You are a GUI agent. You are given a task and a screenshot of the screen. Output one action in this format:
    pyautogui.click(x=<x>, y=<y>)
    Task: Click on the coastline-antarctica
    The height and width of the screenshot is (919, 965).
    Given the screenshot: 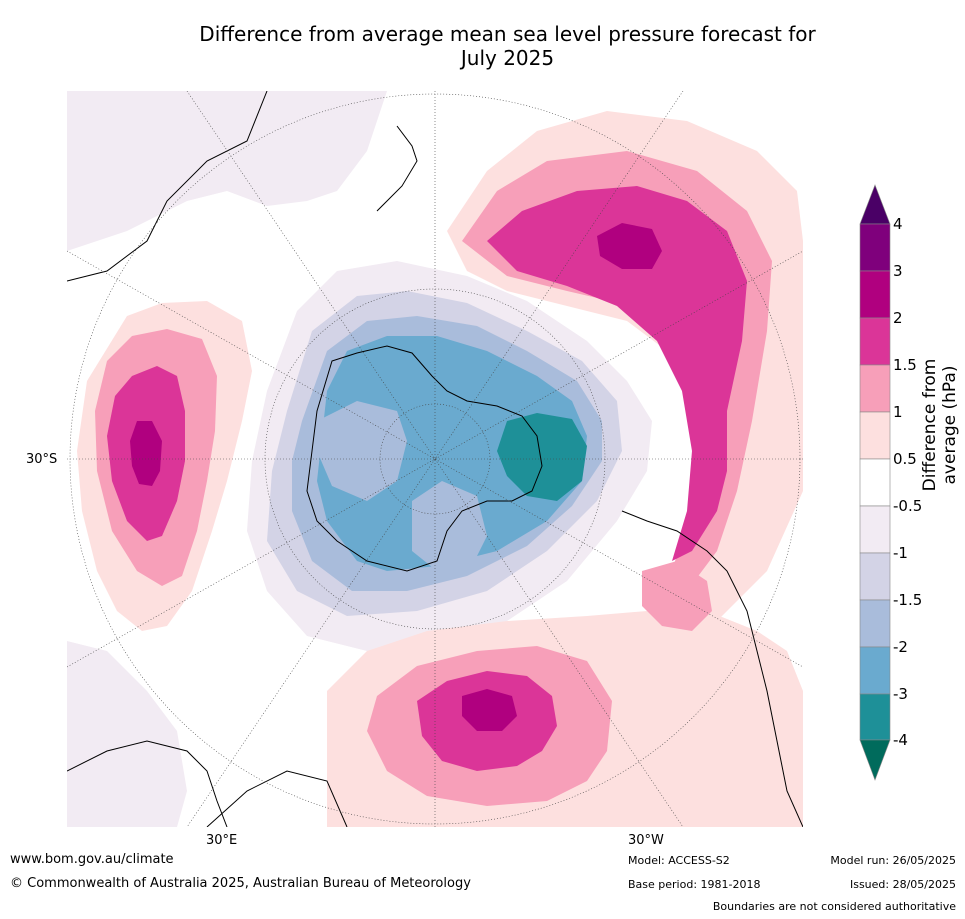 What is the action you would take?
    pyautogui.click(x=424, y=458)
    